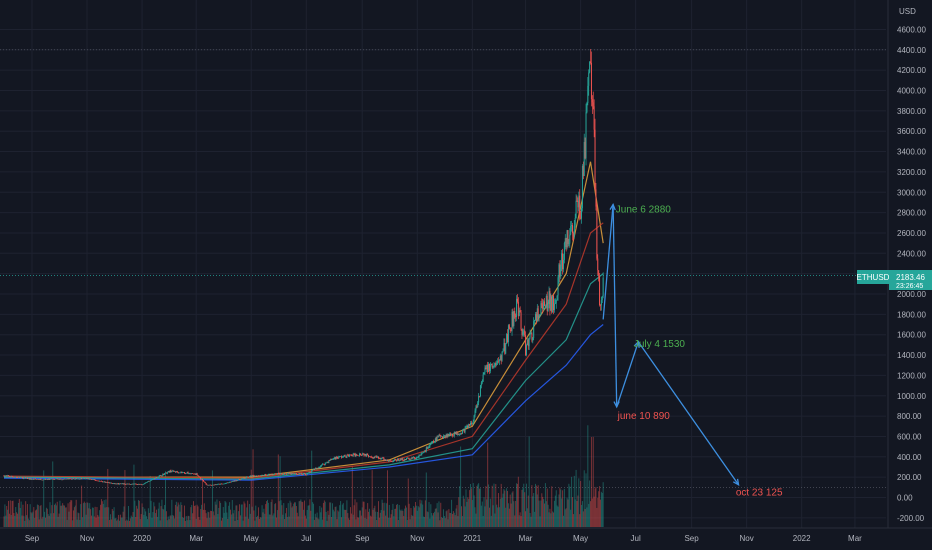 This screenshot has height=550, width=932. I want to click on volume-bars, so click(303, 476).